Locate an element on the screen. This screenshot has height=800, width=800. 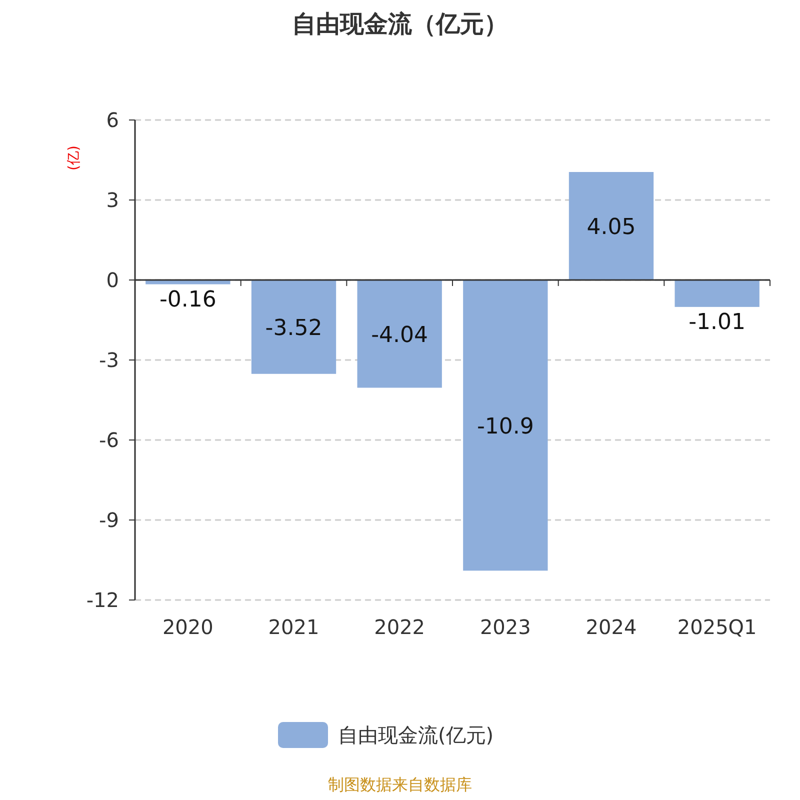
x-tick-label: 2021 is located at coordinates (294, 627).